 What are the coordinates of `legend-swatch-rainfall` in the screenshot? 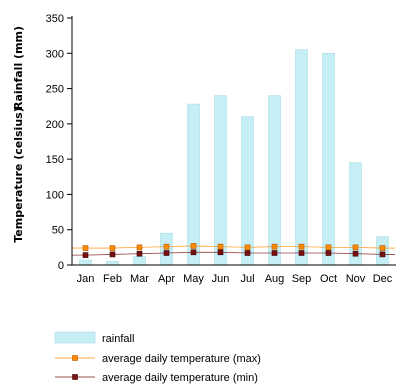 It's located at (75, 337).